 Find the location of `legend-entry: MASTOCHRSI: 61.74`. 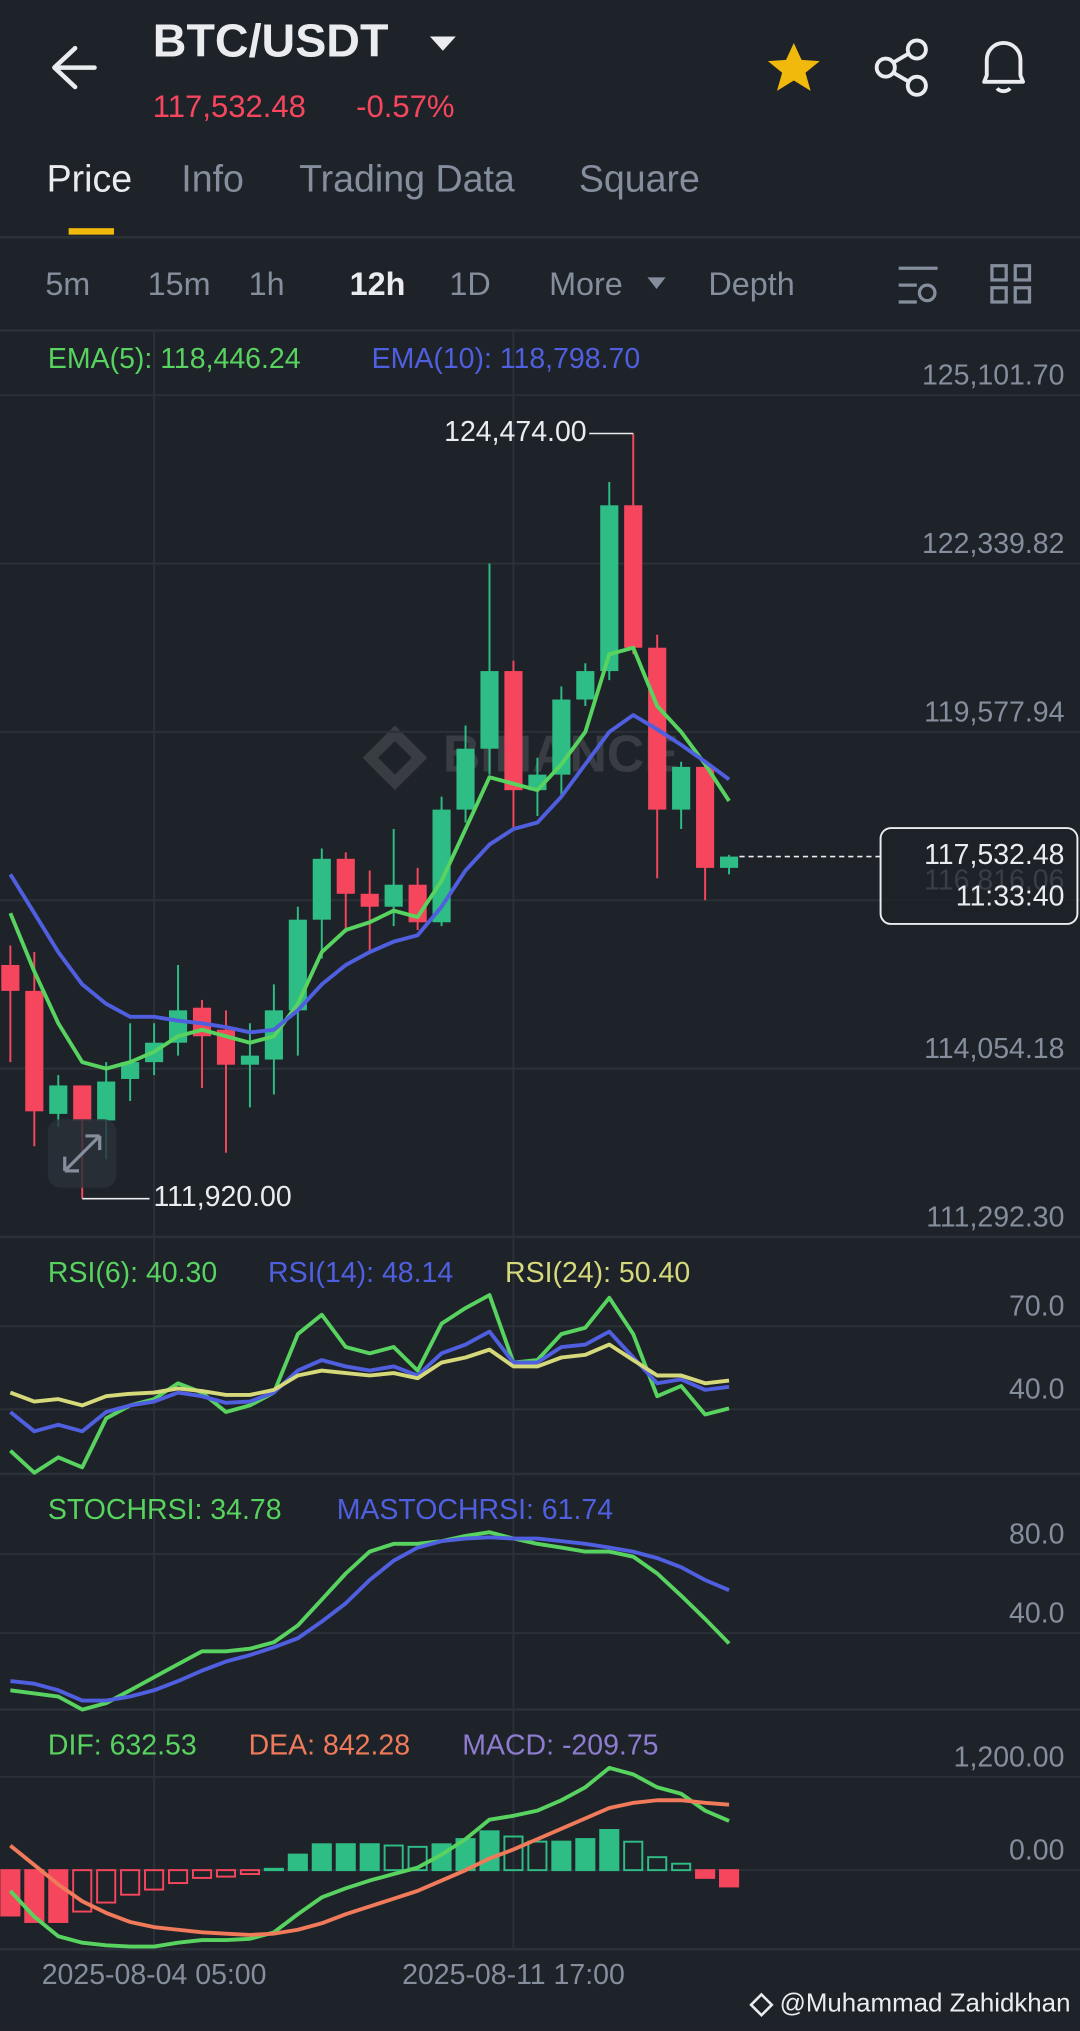

legend-entry: MASTOCHRSI: 61.74 is located at coordinates (475, 1510).